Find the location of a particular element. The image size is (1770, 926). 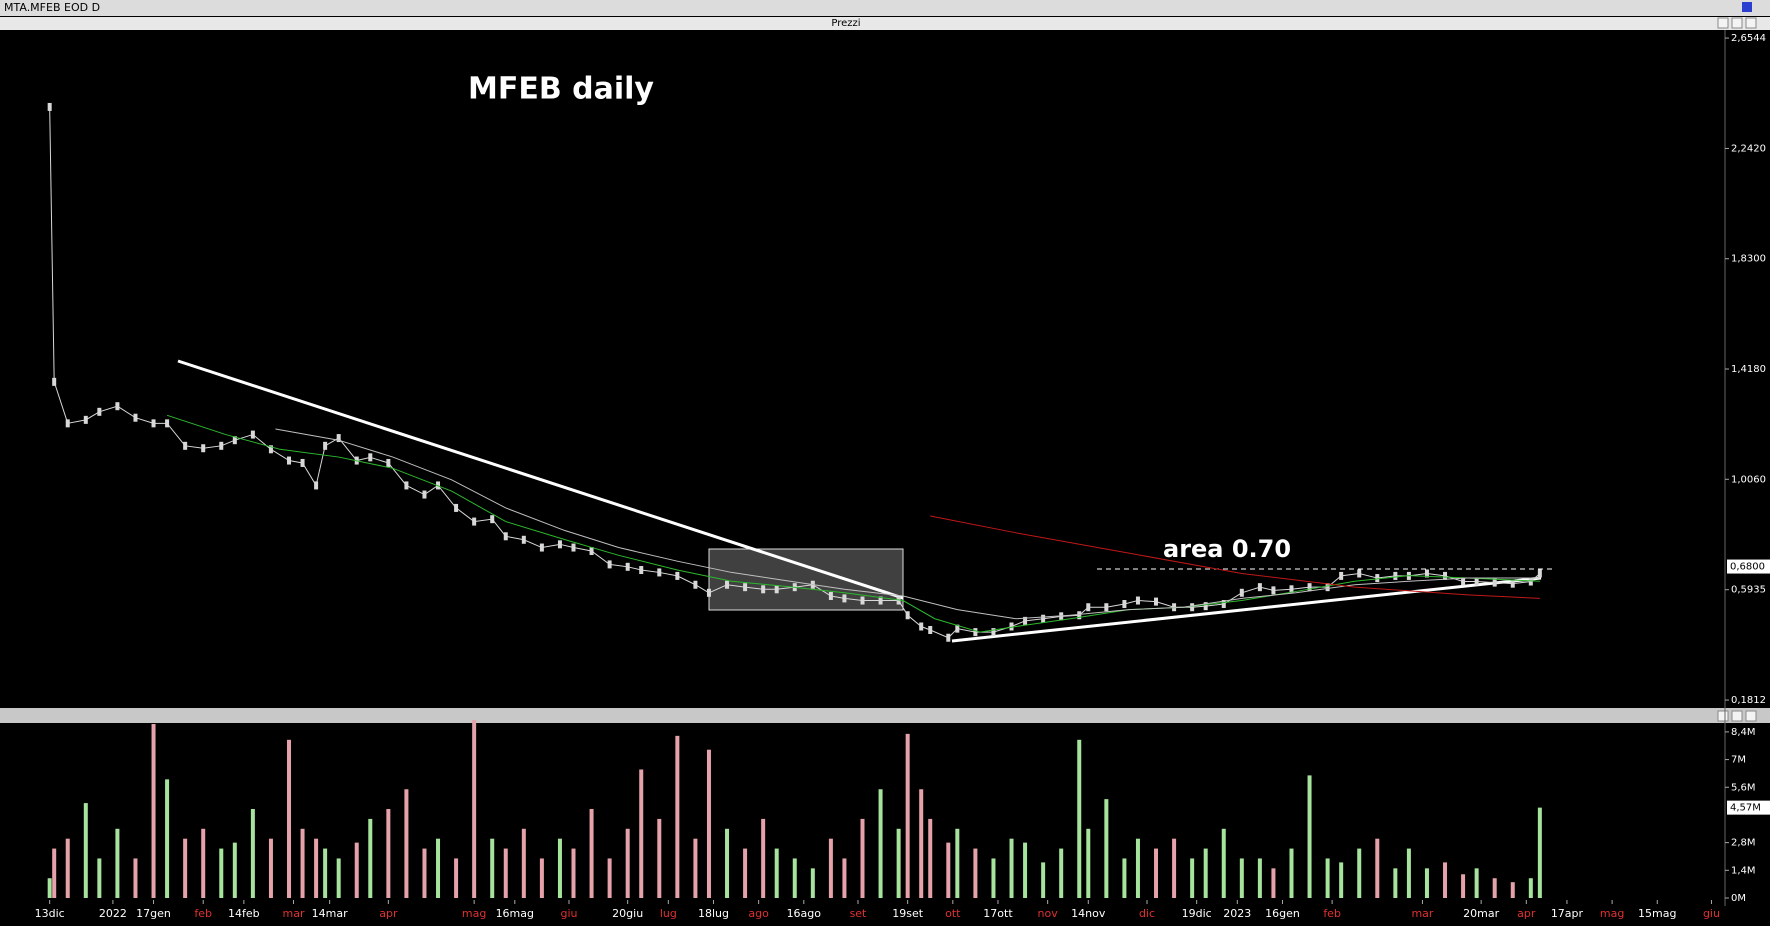

chart-annotation: MFEB daily is located at coordinates (561, 89).